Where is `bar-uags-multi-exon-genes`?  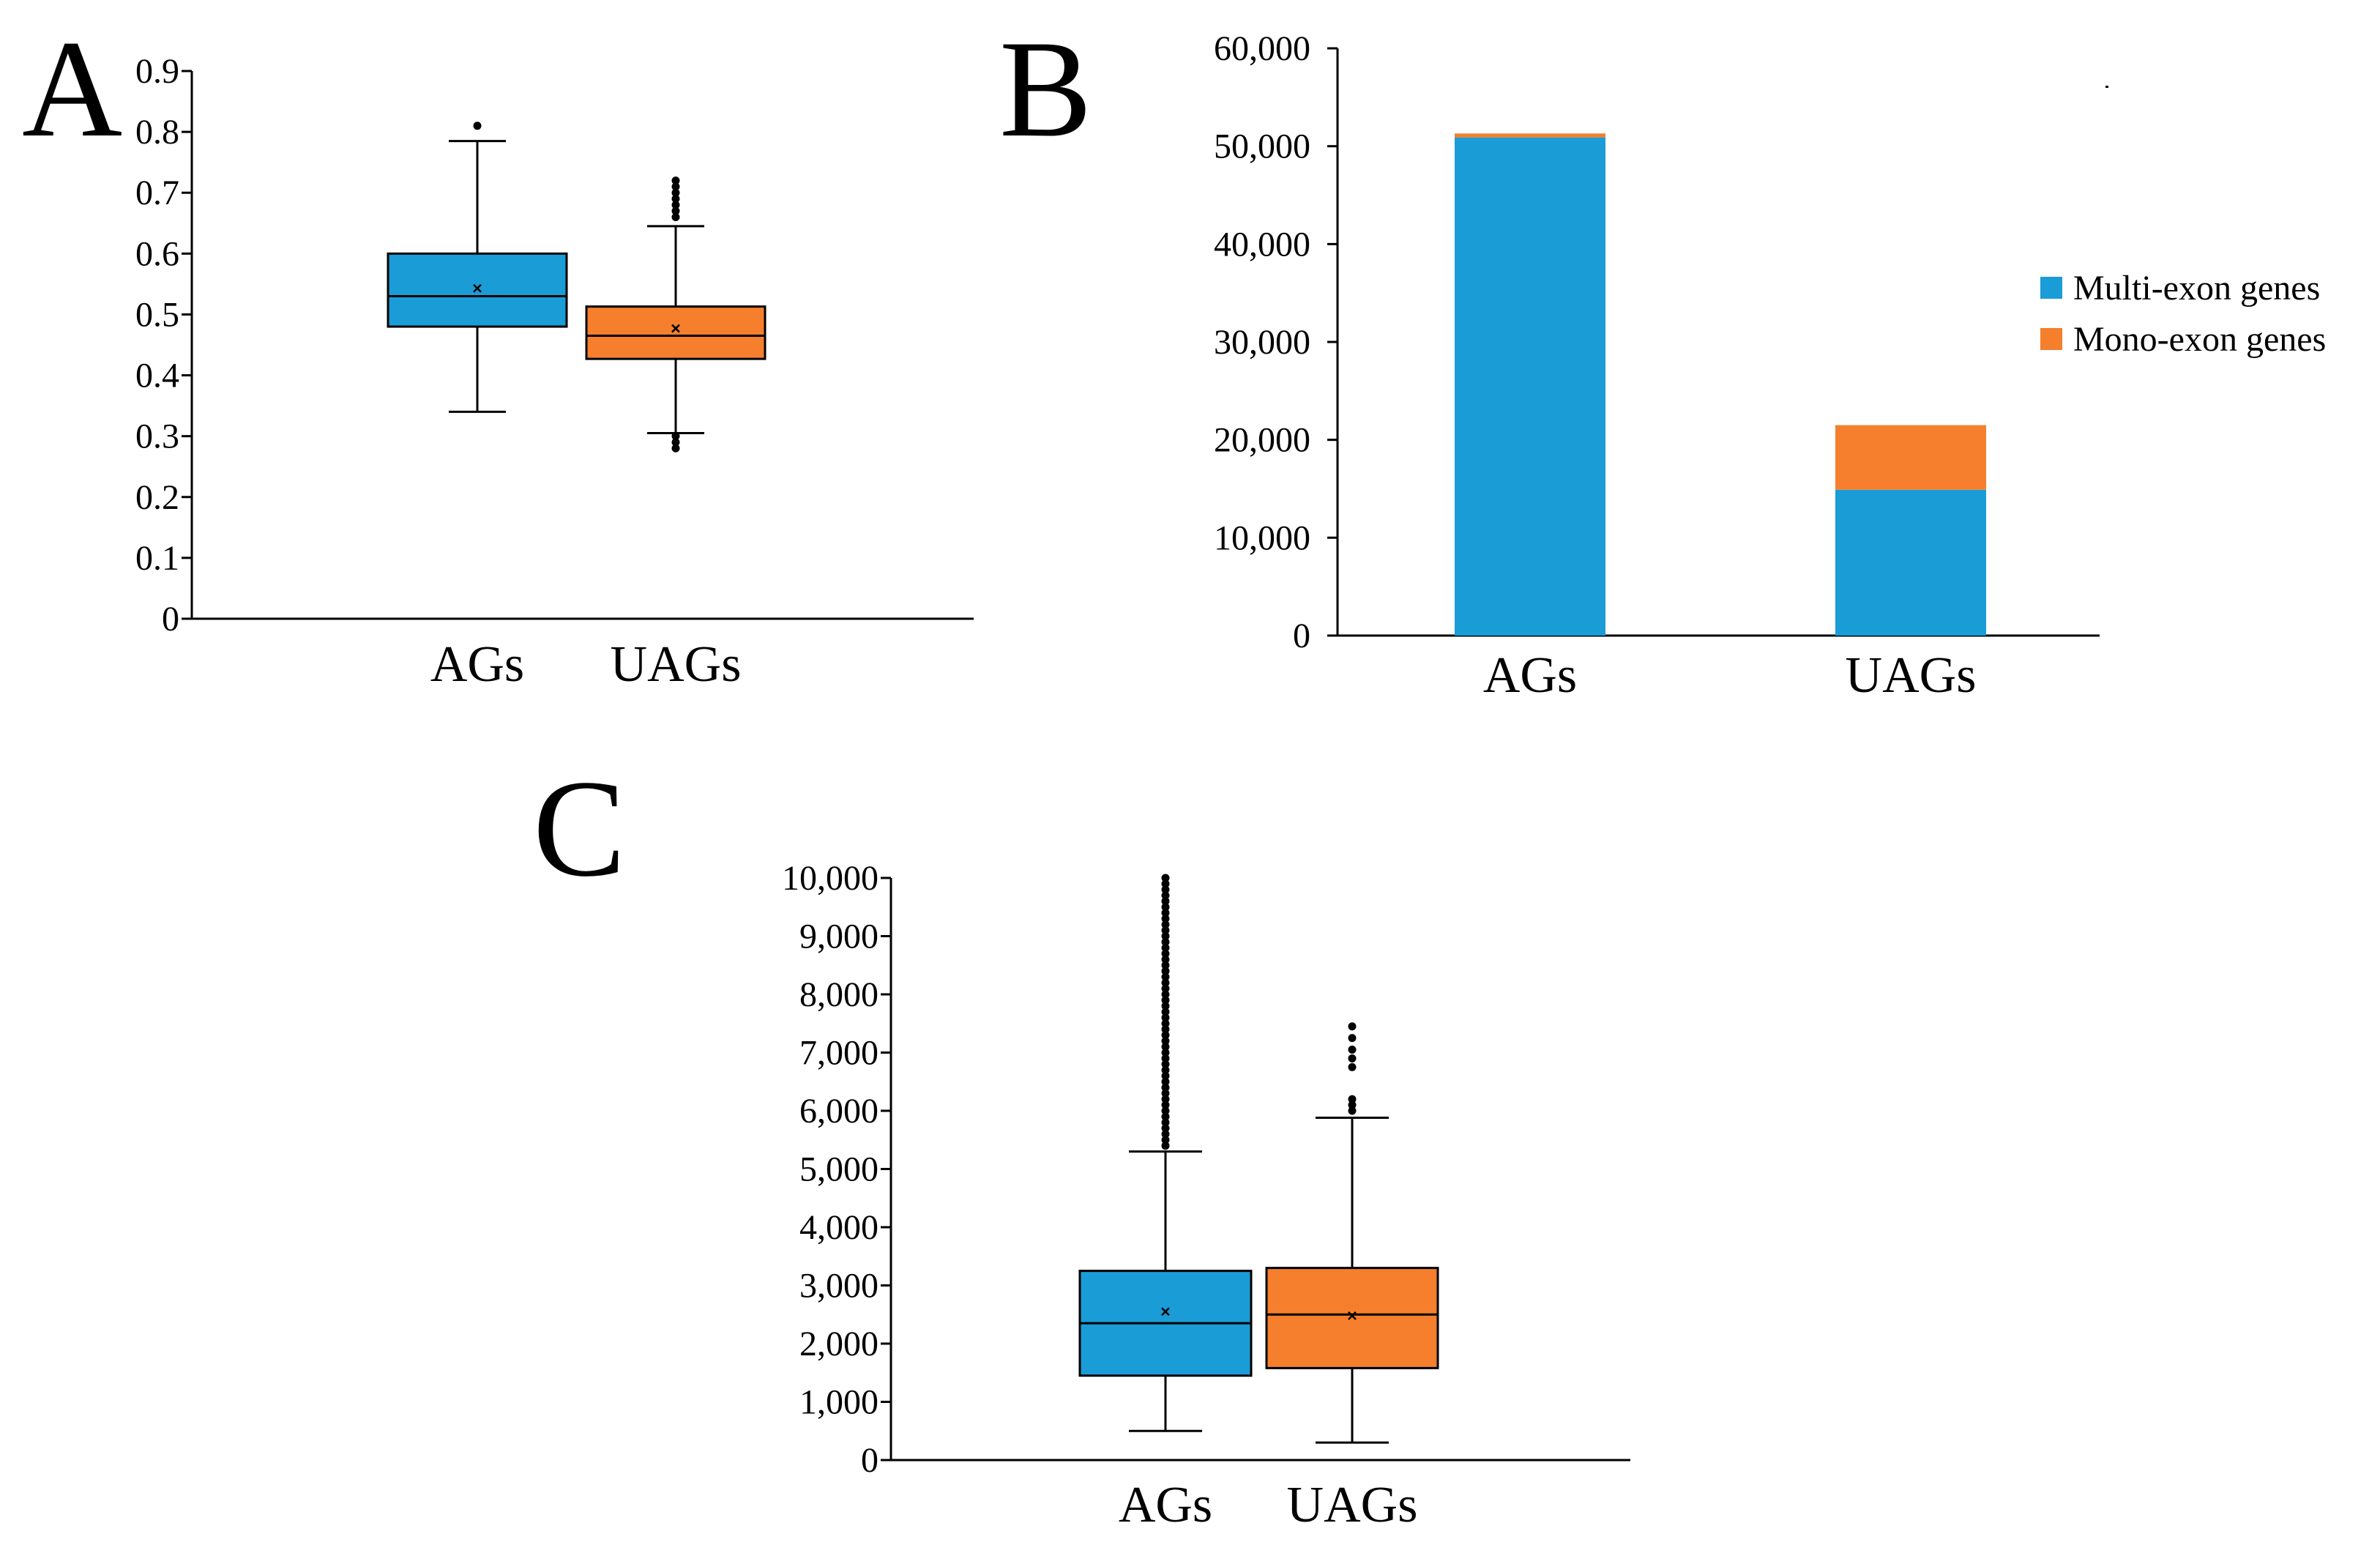 bar-uags-multi-exon-genes is located at coordinates (1910, 562).